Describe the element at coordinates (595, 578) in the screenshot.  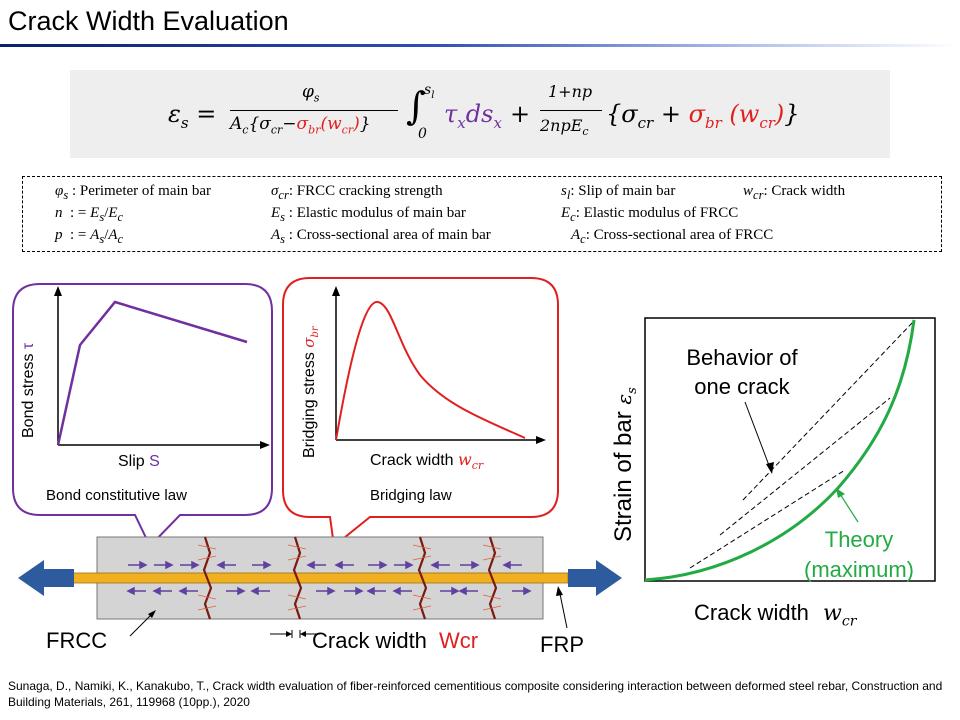
I see `right-end-arrow` at that location.